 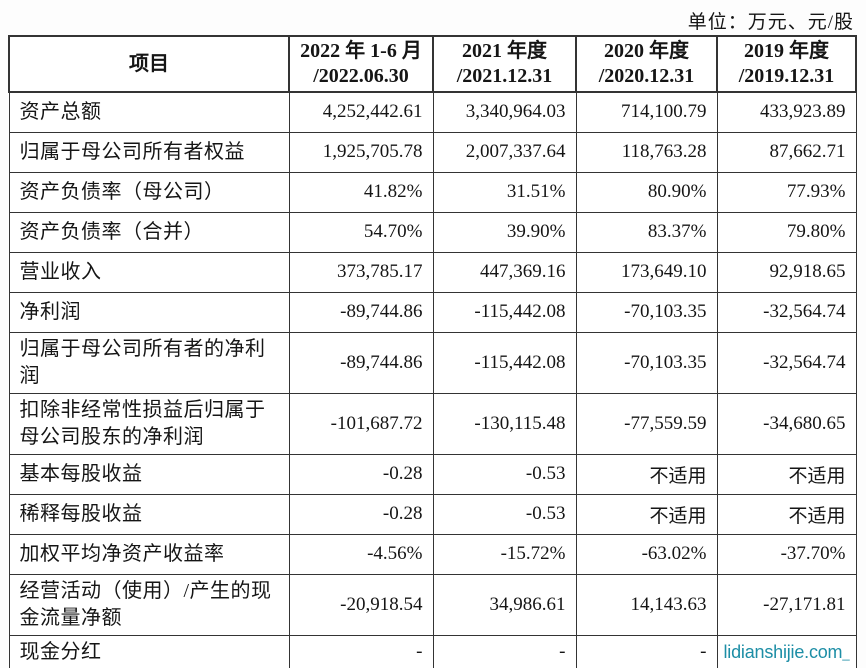 I want to click on value-cell: -34,680.65, so click(x=786, y=423).